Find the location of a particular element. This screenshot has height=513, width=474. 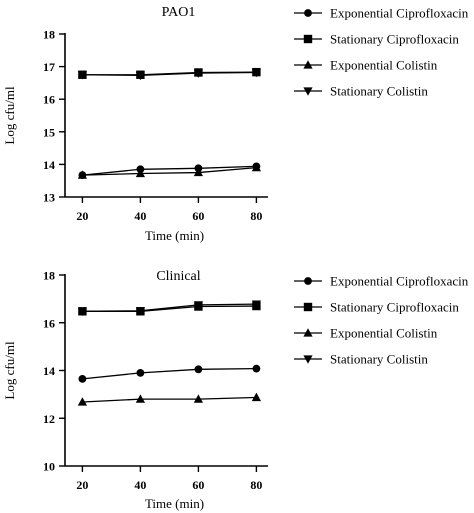

series-square is located at coordinates (169, 73).